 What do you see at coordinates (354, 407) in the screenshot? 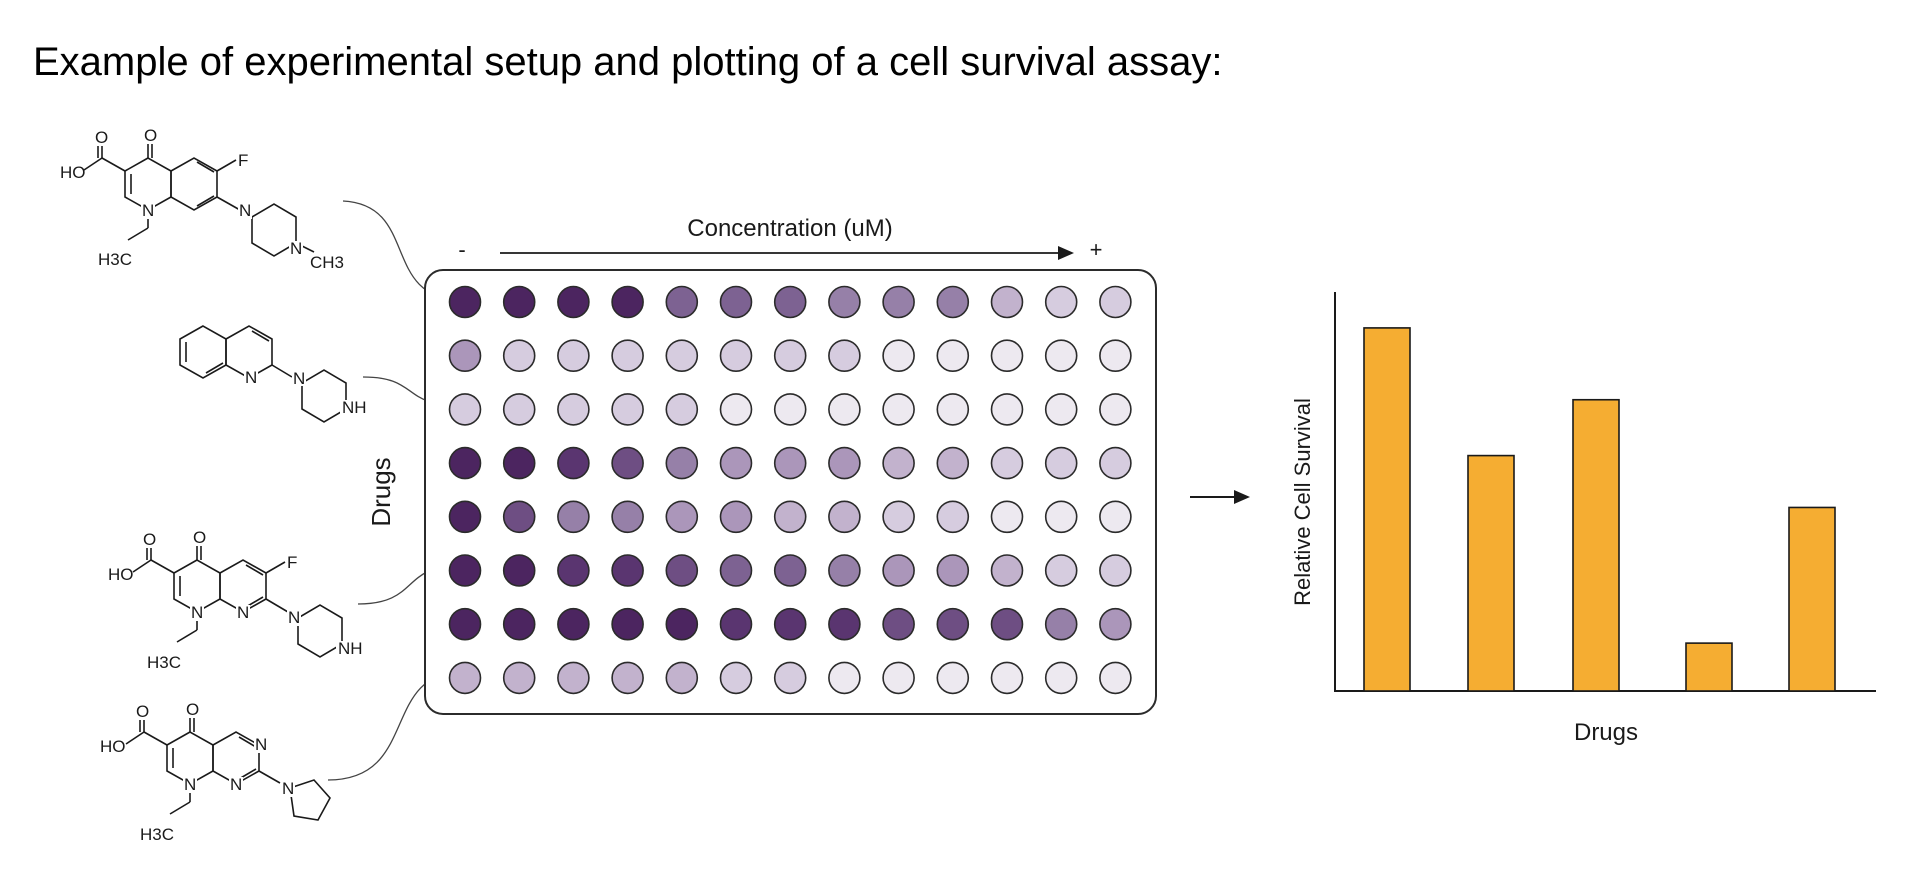
I see `atom-label: NH` at bounding box center [354, 407].